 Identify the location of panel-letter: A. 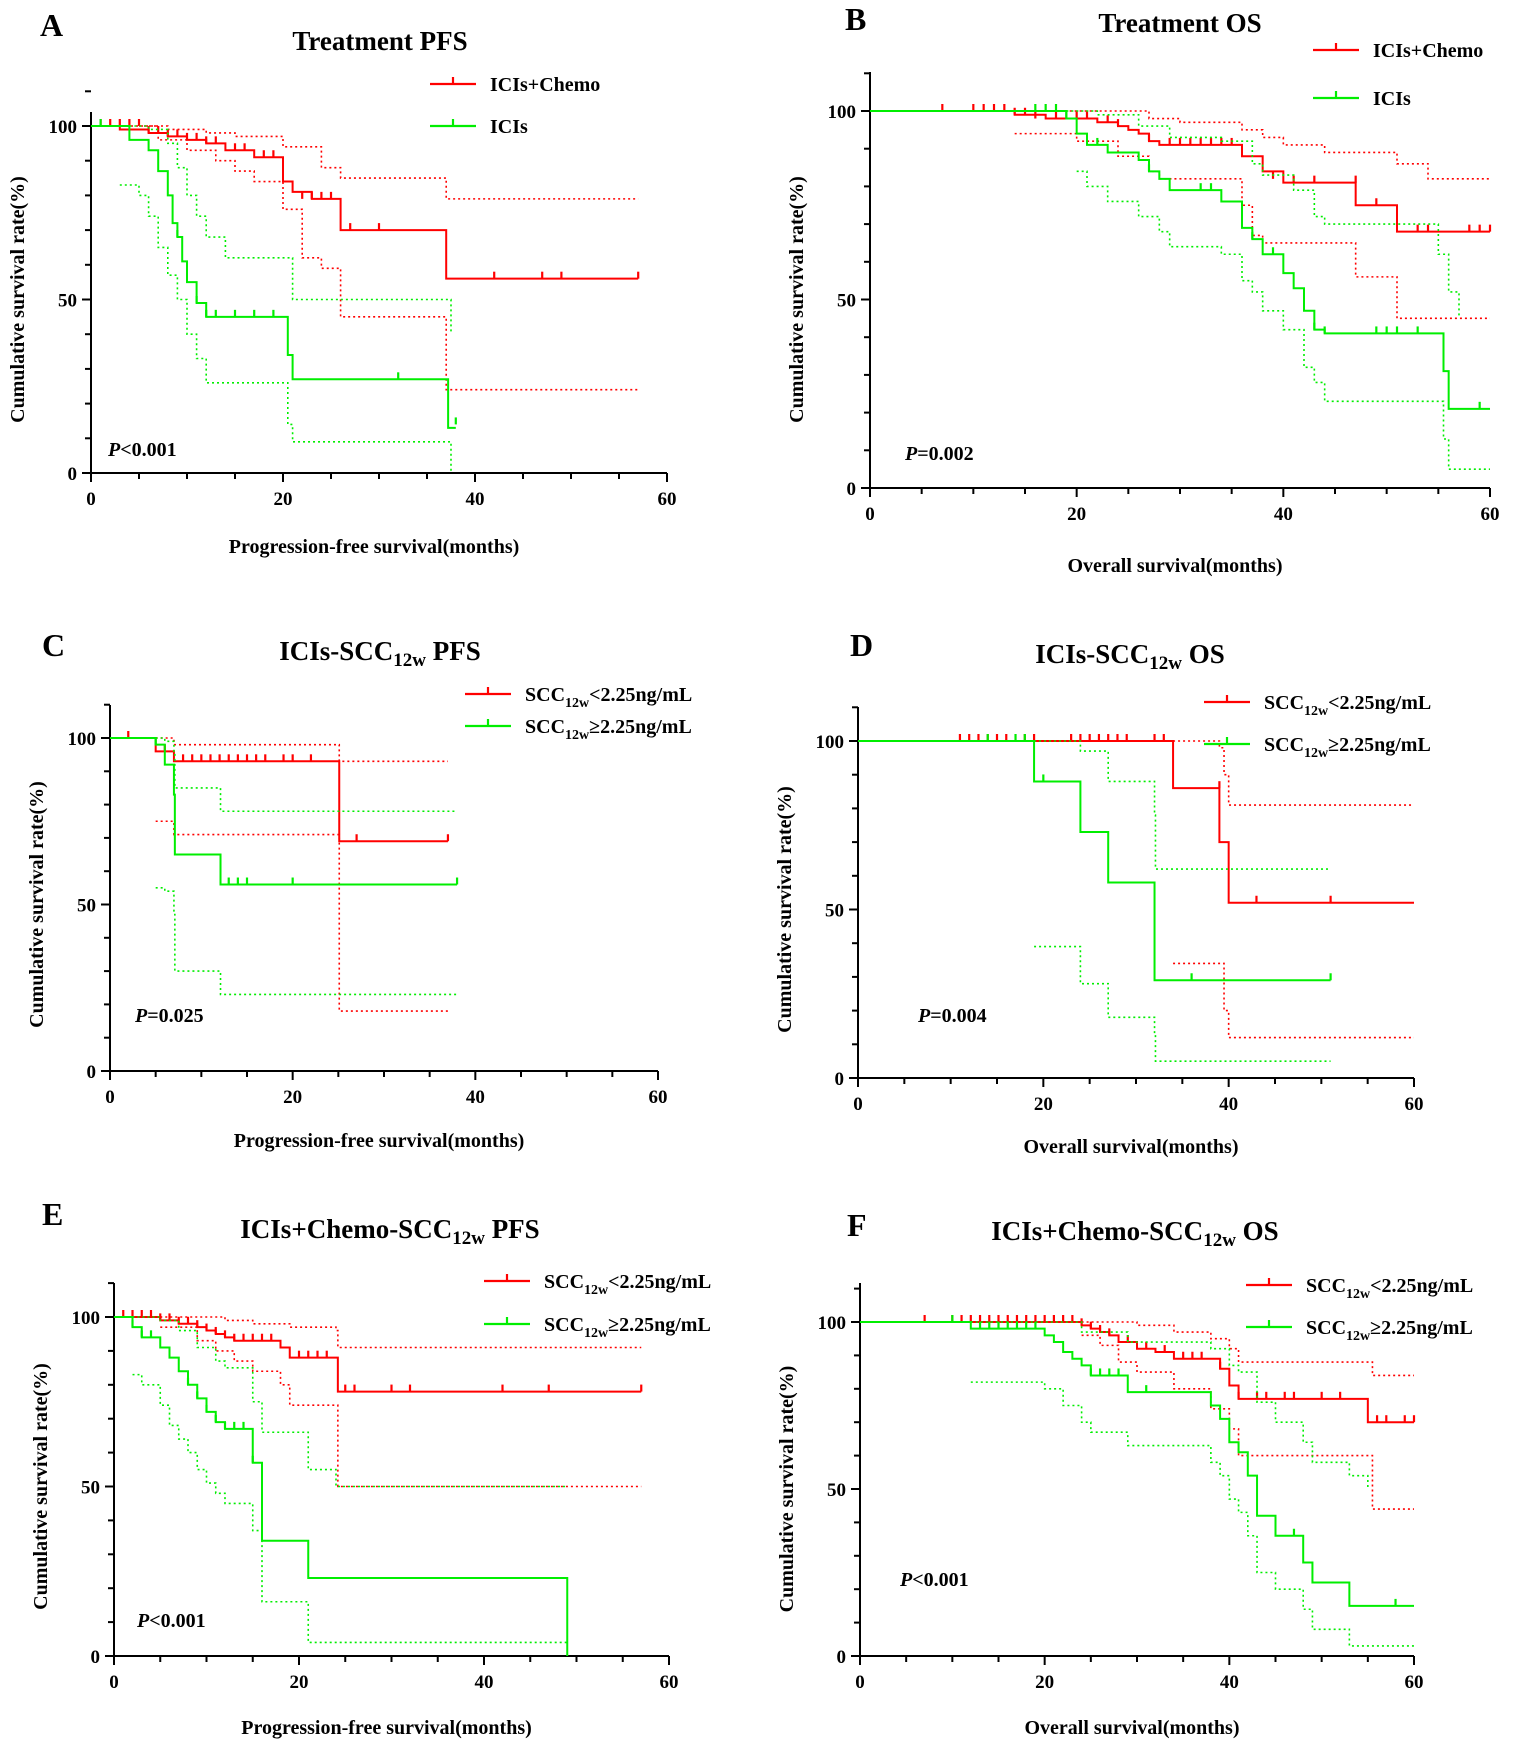
(51, 25).